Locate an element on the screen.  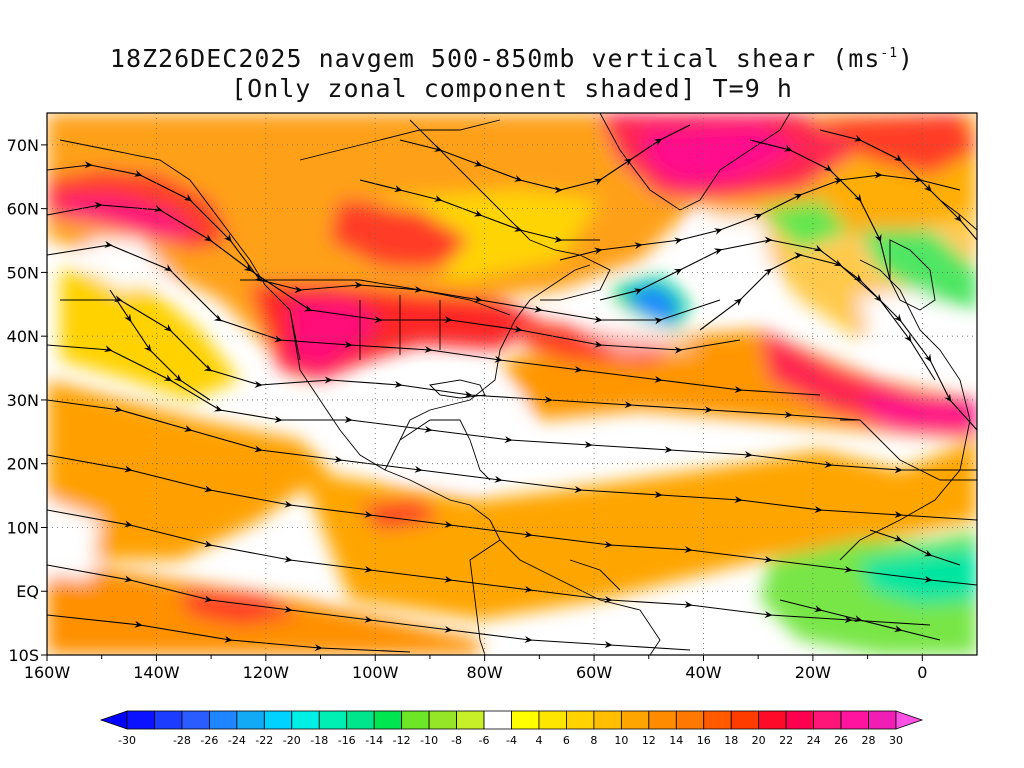
colorbar-label: 6 is located at coordinates (566, 740).